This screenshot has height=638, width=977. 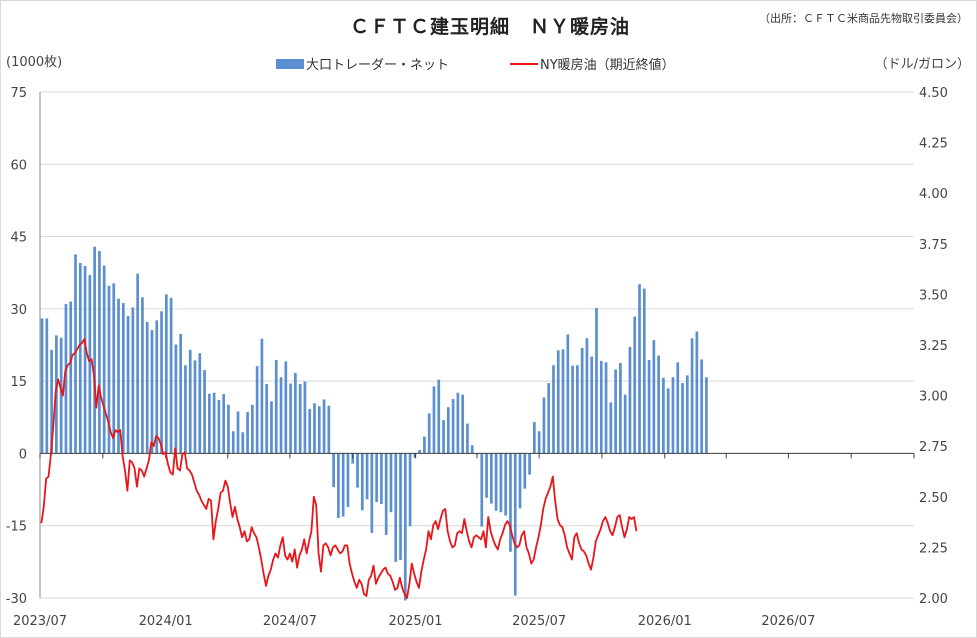 I want to click on x-tick-label: 2024/07, so click(x=290, y=621).